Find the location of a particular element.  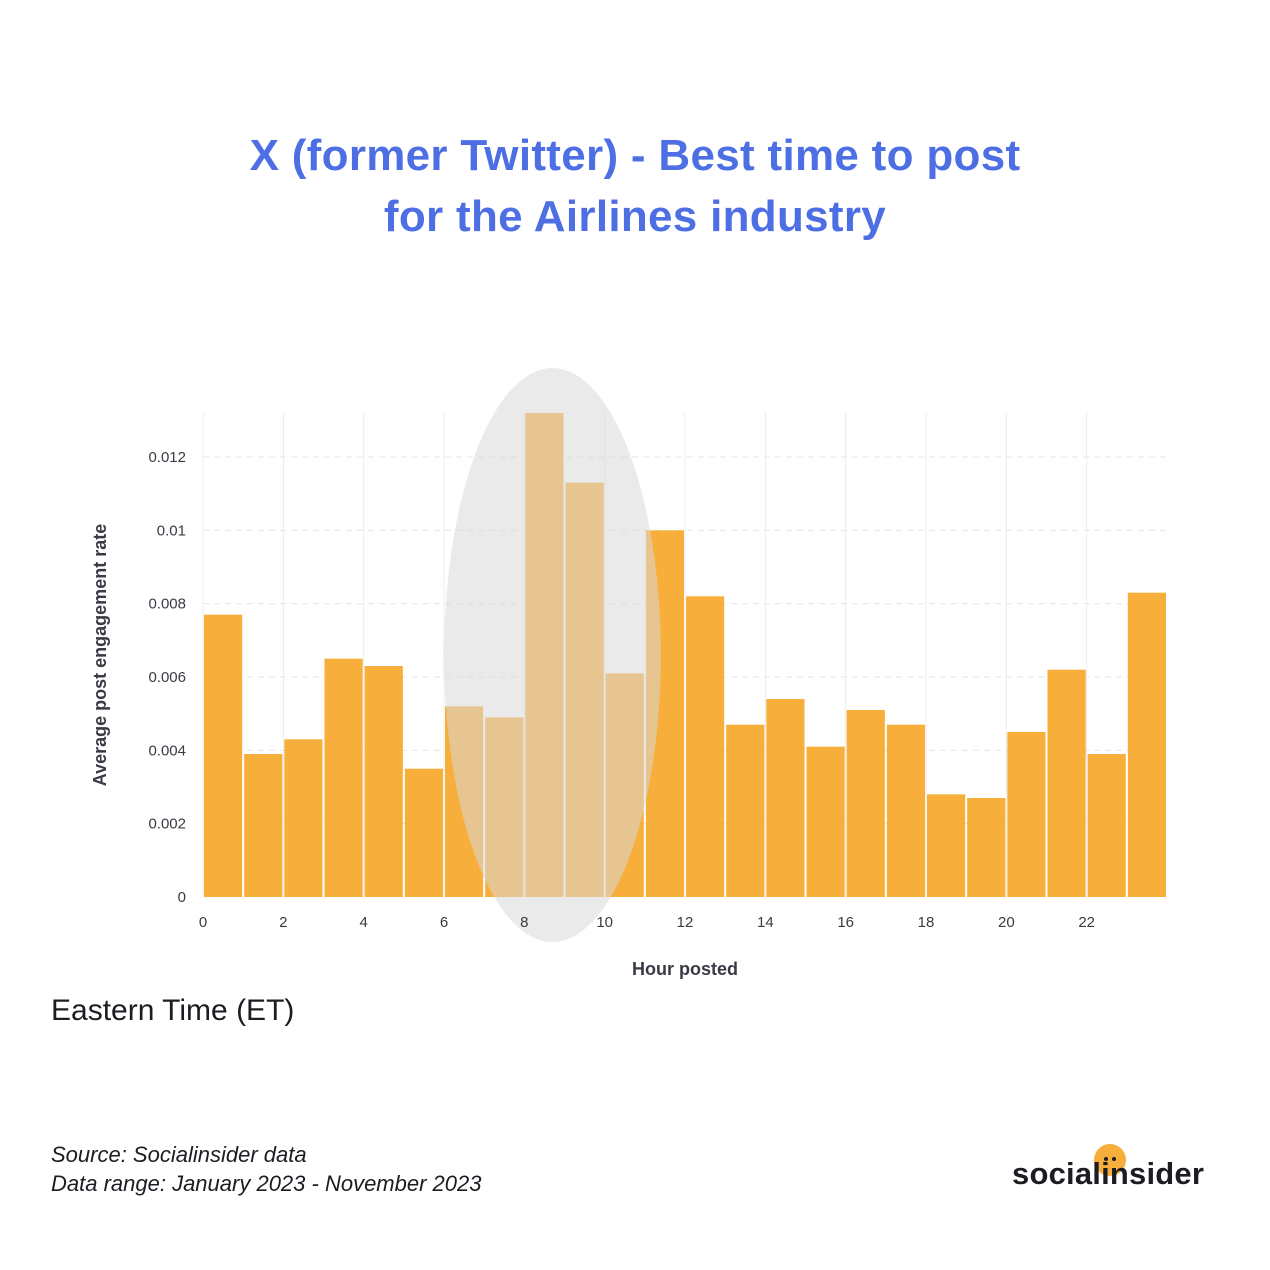

x-tick-label: 6 is located at coordinates (444, 922).